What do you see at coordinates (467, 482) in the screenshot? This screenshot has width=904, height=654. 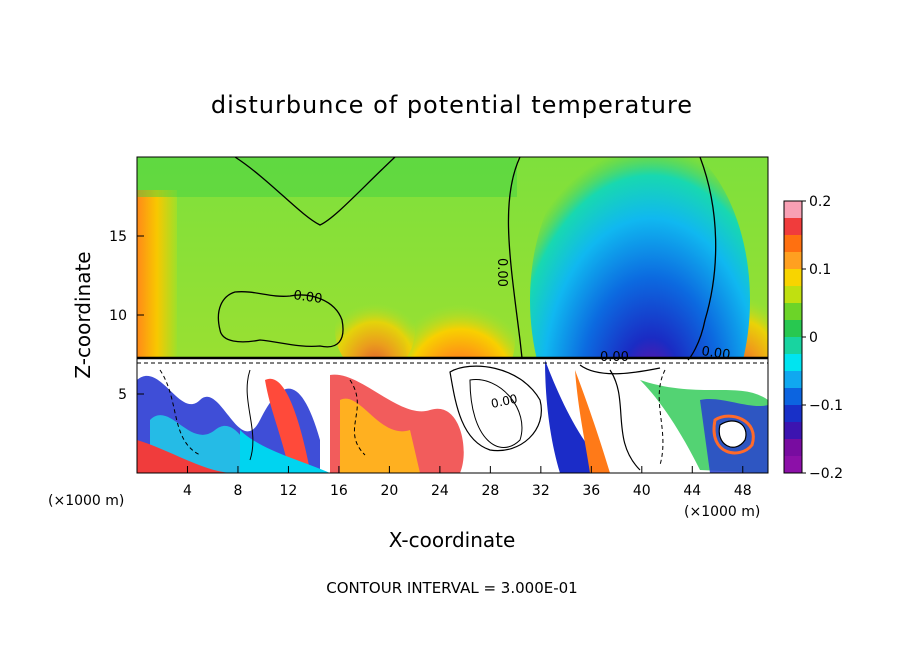 I see `x-axis: 4 8 12 16 20 24 28 32 36 40 44 48` at bounding box center [467, 482].